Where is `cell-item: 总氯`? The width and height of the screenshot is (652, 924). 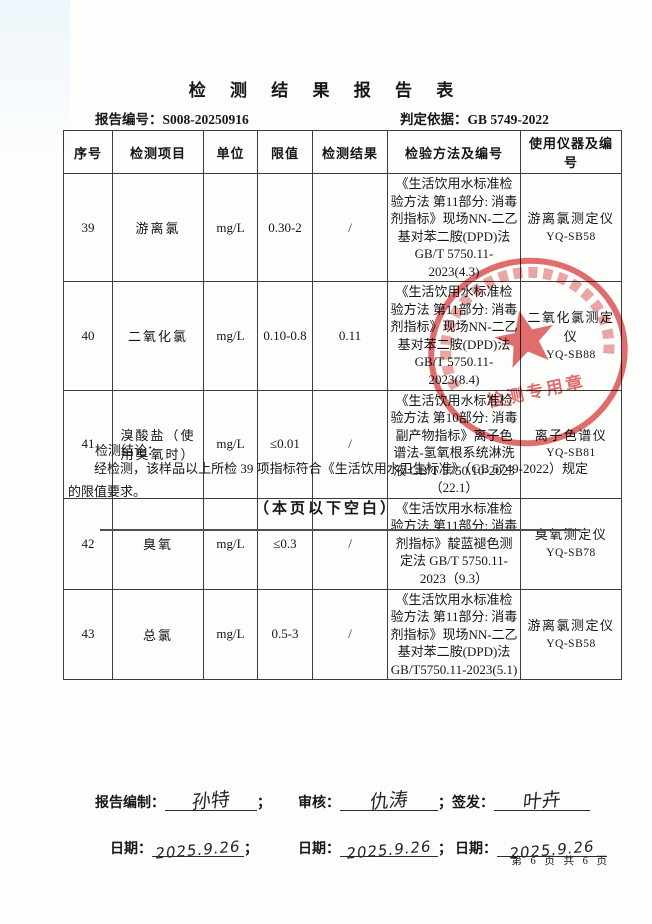 cell-item: 总氯 is located at coordinates (158, 634).